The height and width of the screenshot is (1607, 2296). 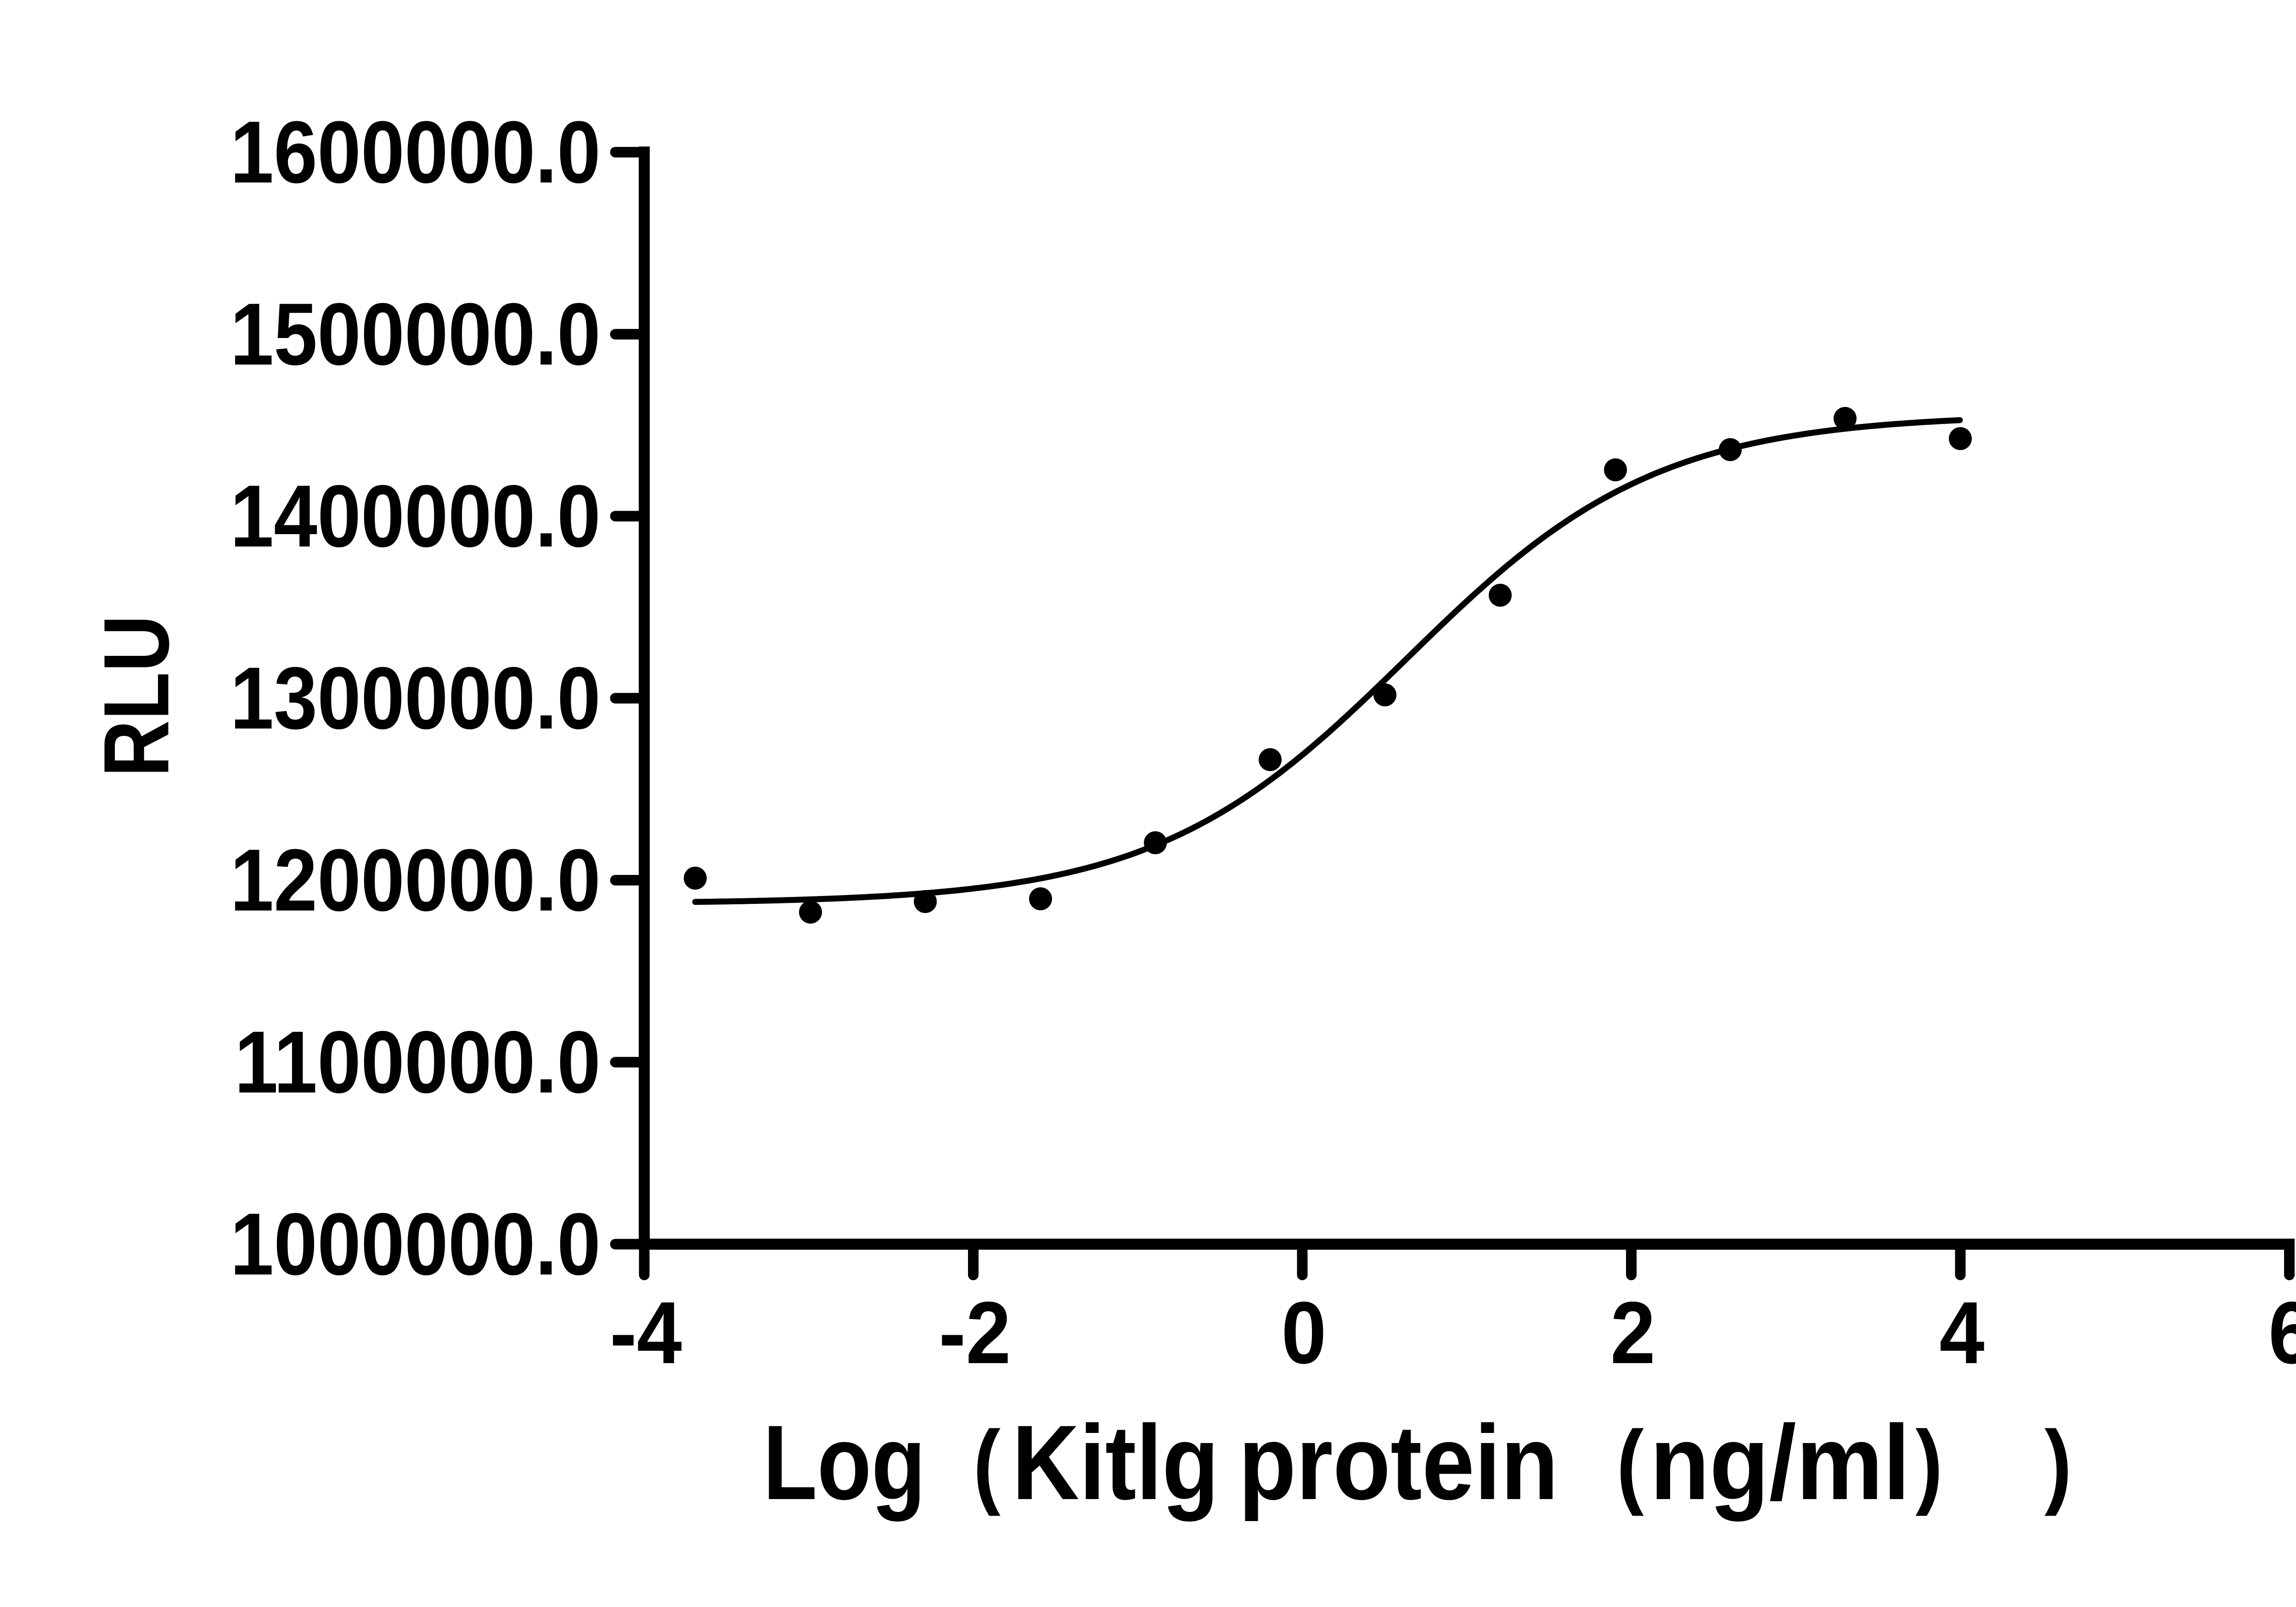 What do you see at coordinates (415, 1244) in the screenshot?
I see `svg-text: 1000000.0` at bounding box center [415, 1244].